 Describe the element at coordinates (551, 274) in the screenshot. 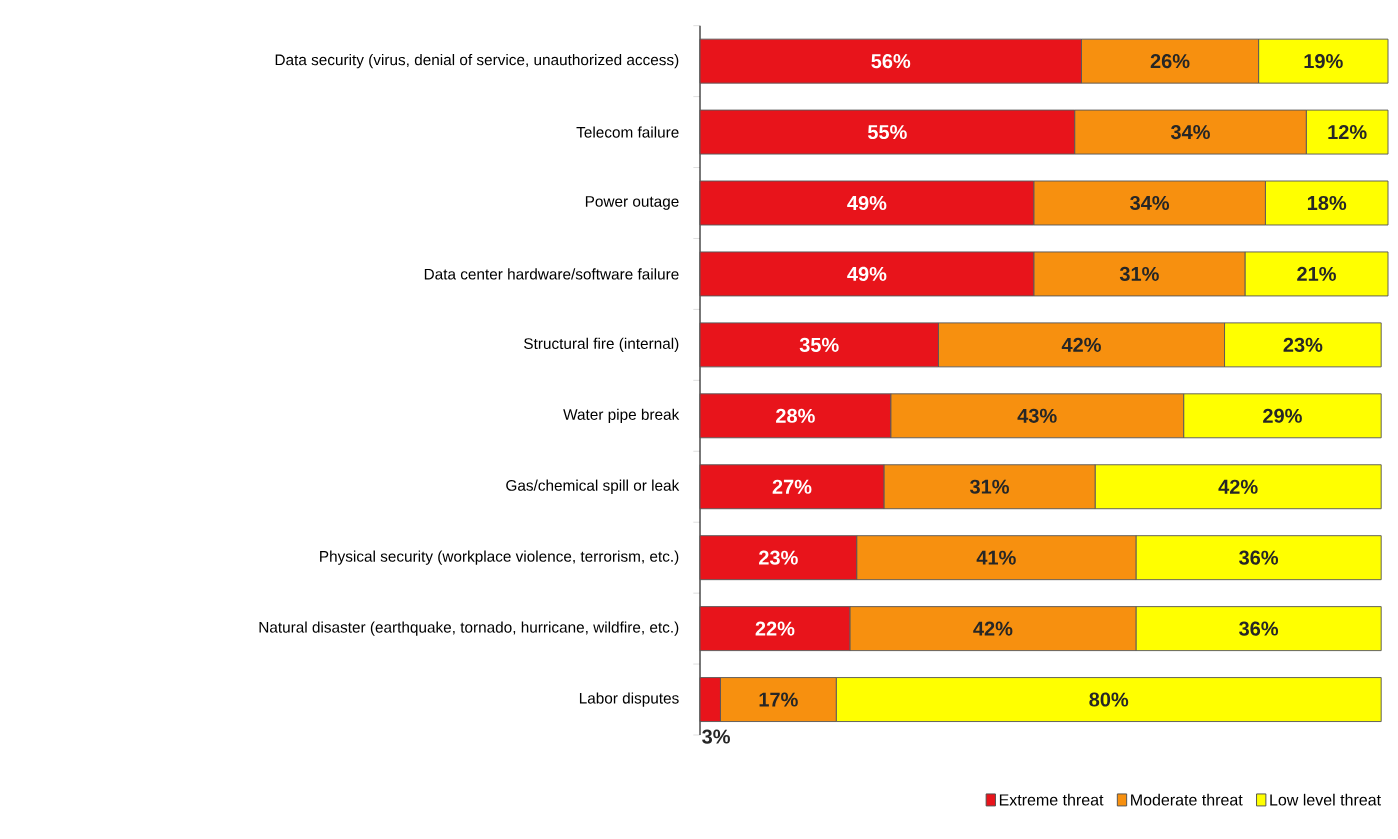

I see `y-tick-label: Data center hardware/software failure` at that location.